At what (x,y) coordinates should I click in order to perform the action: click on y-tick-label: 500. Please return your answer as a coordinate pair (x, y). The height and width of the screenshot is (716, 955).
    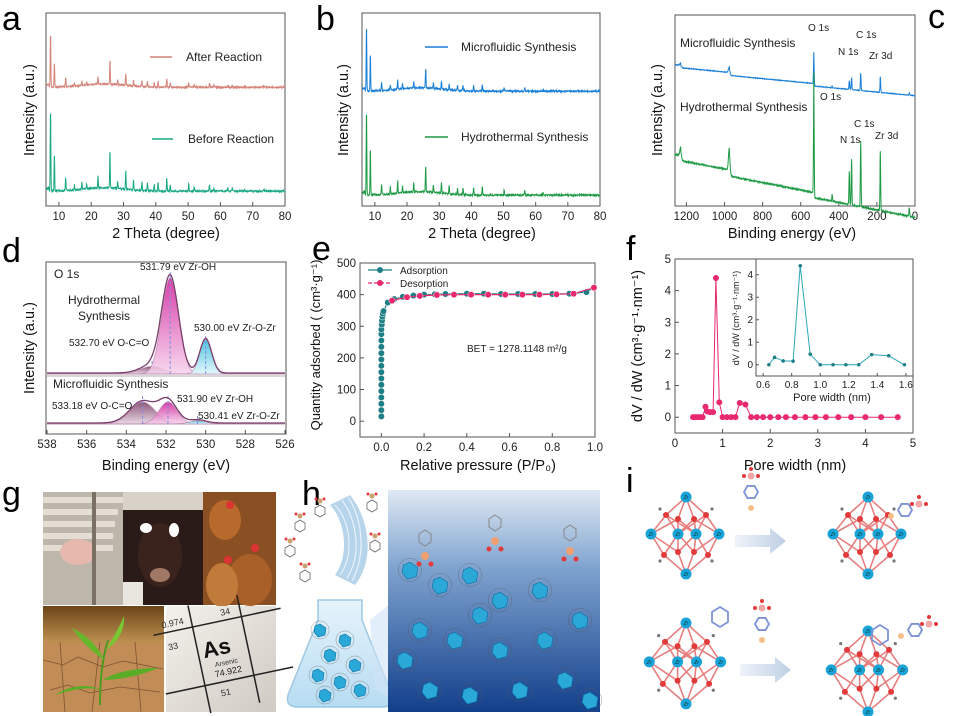
    Looking at the image, I should click on (346, 264).